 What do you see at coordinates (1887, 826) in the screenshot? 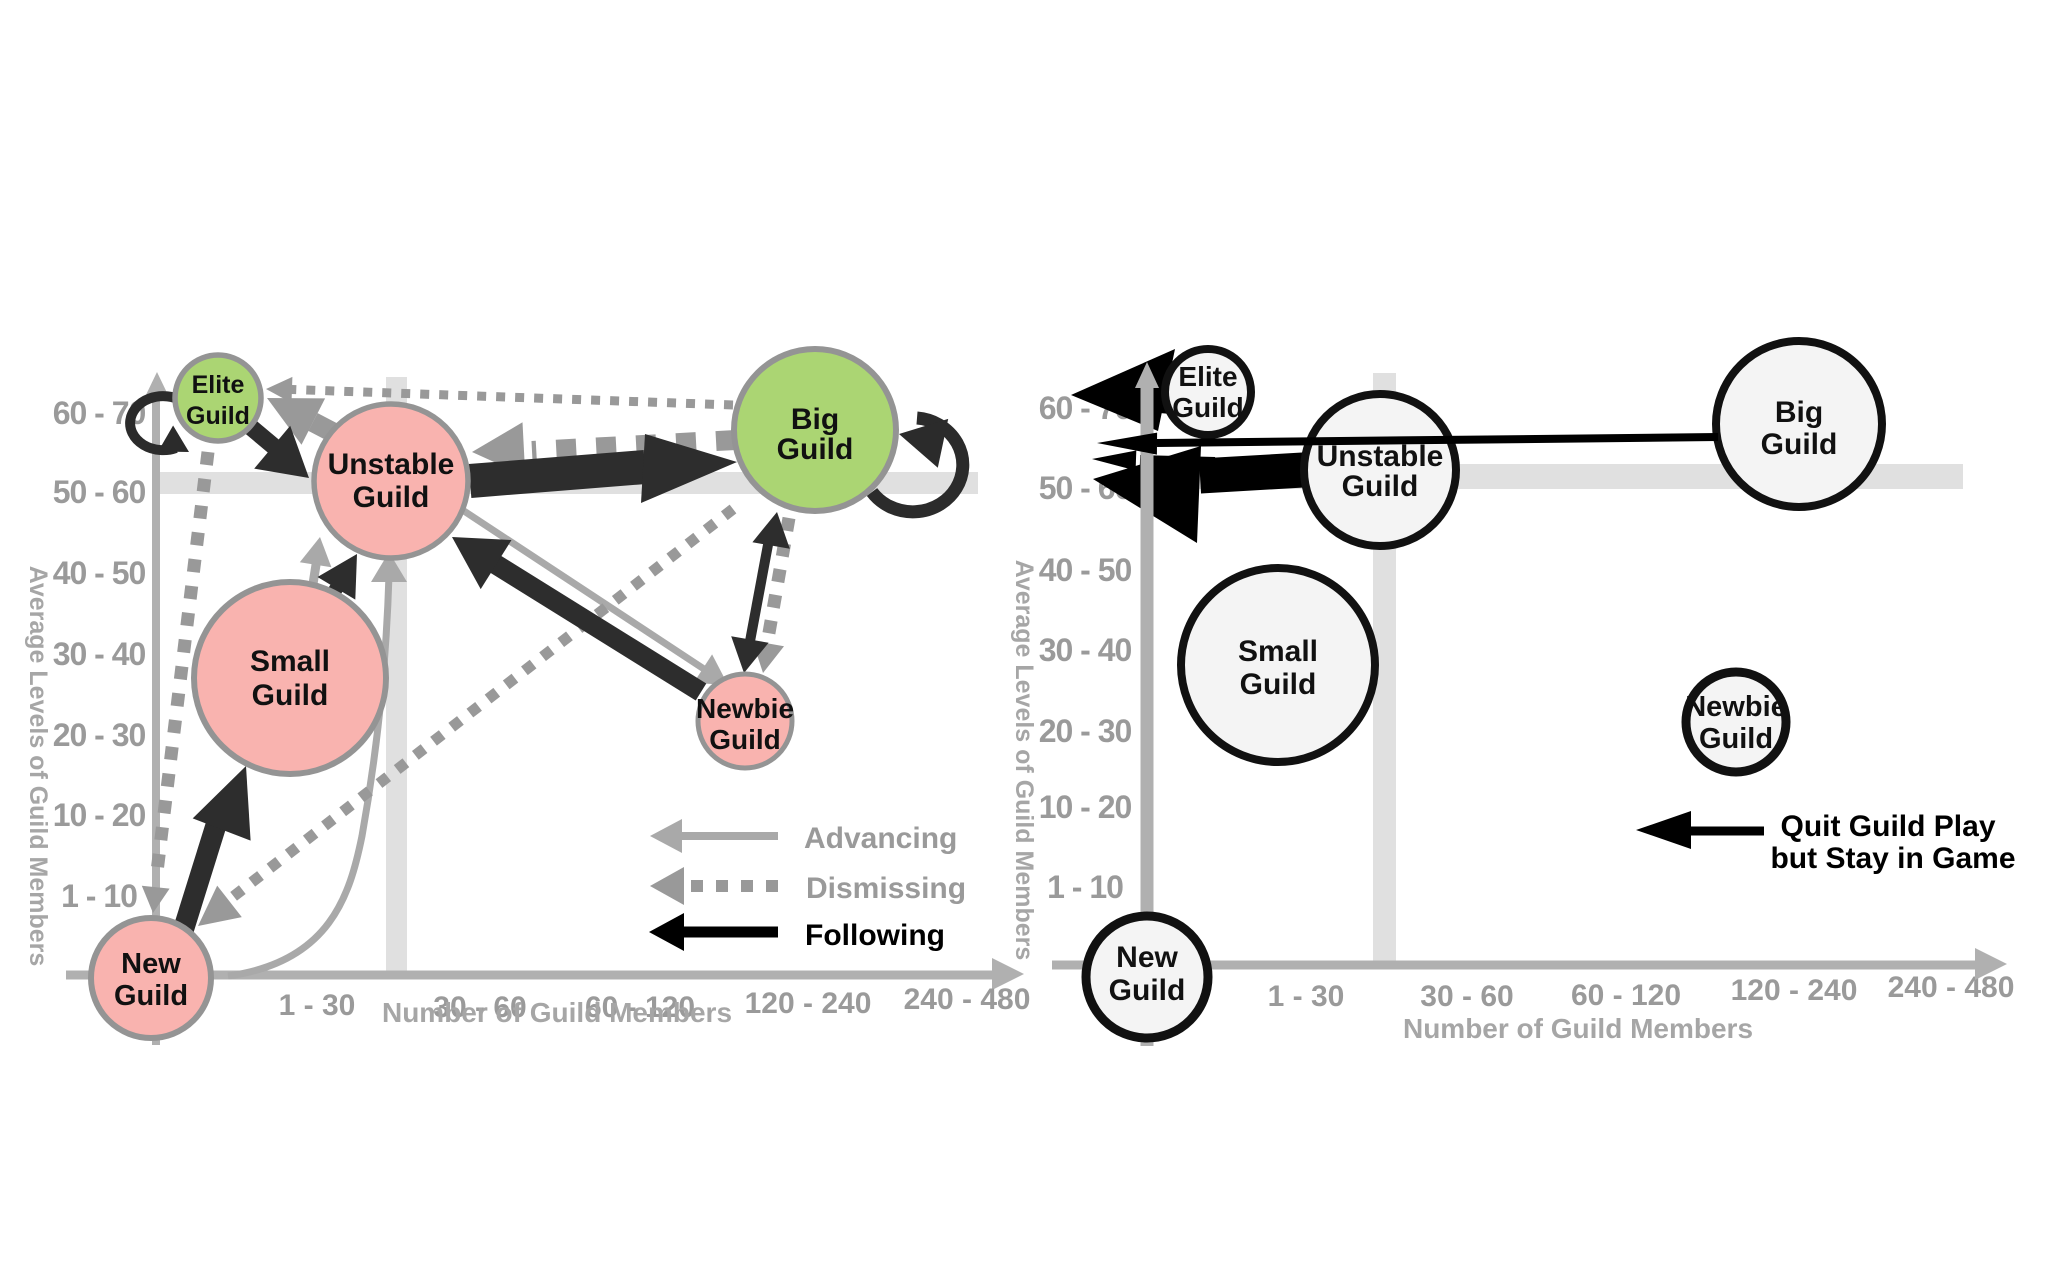
I see `svg-text: Quit Guild Play` at bounding box center [1887, 826].